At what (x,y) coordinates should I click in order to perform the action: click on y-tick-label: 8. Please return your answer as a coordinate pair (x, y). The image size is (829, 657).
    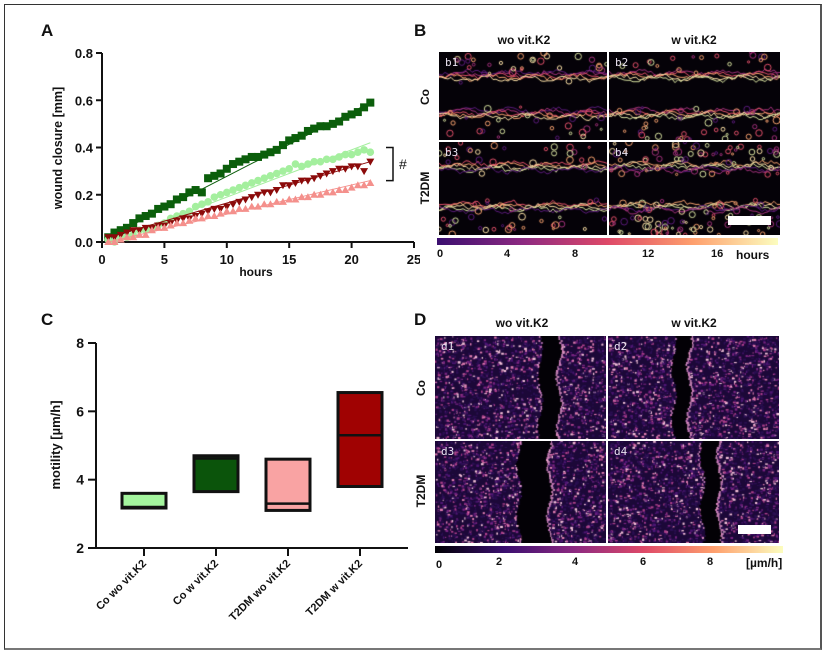
    Looking at the image, I should click on (80, 343).